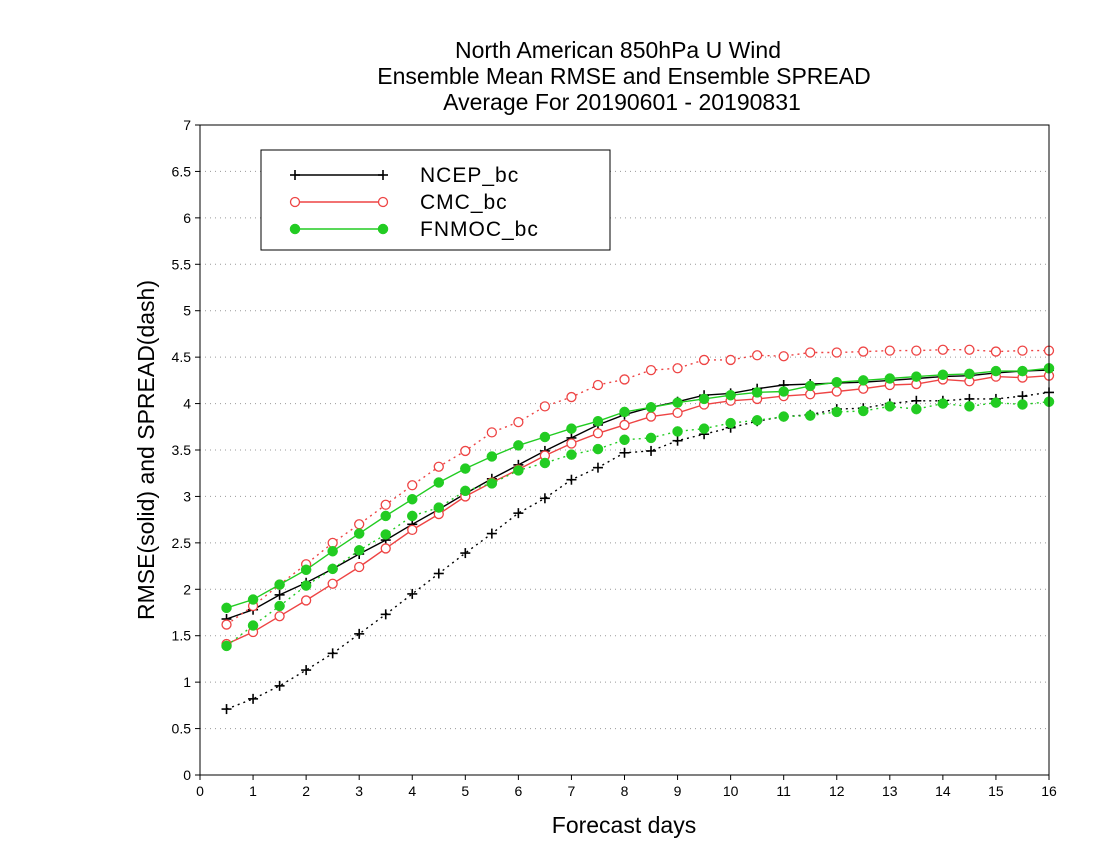  Describe the element at coordinates (187, 218) in the screenshot. I see `y-tick-label: 6` at that location.